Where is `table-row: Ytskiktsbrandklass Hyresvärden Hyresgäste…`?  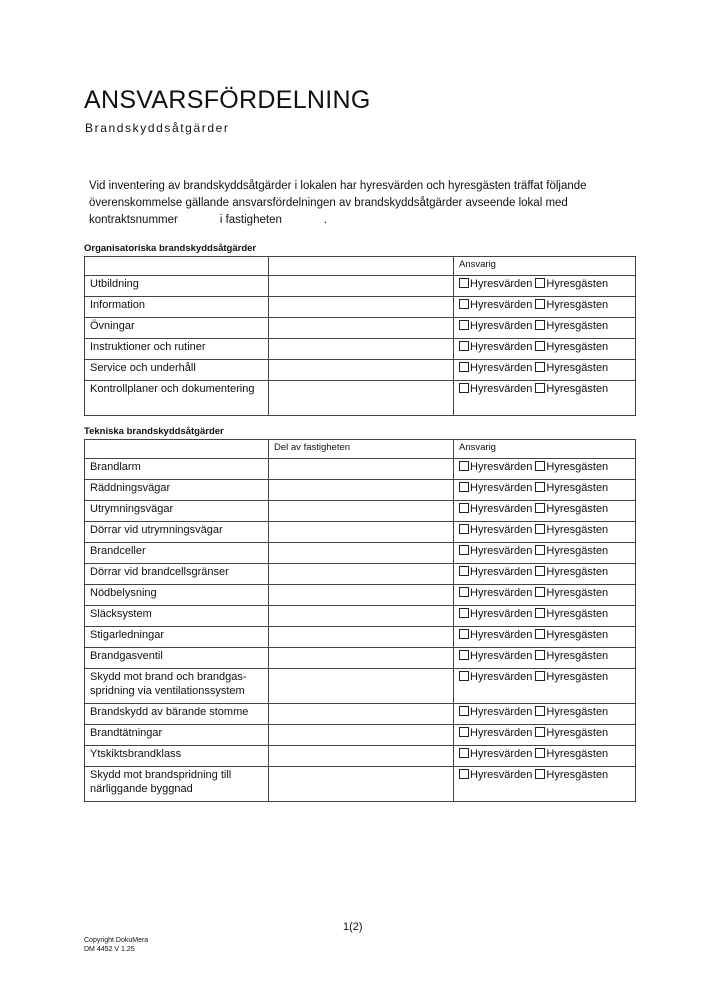 table-row: Ytskiktsbrandklass Hyresvärden Hyresgäste… is located at coordinates (360, 756).